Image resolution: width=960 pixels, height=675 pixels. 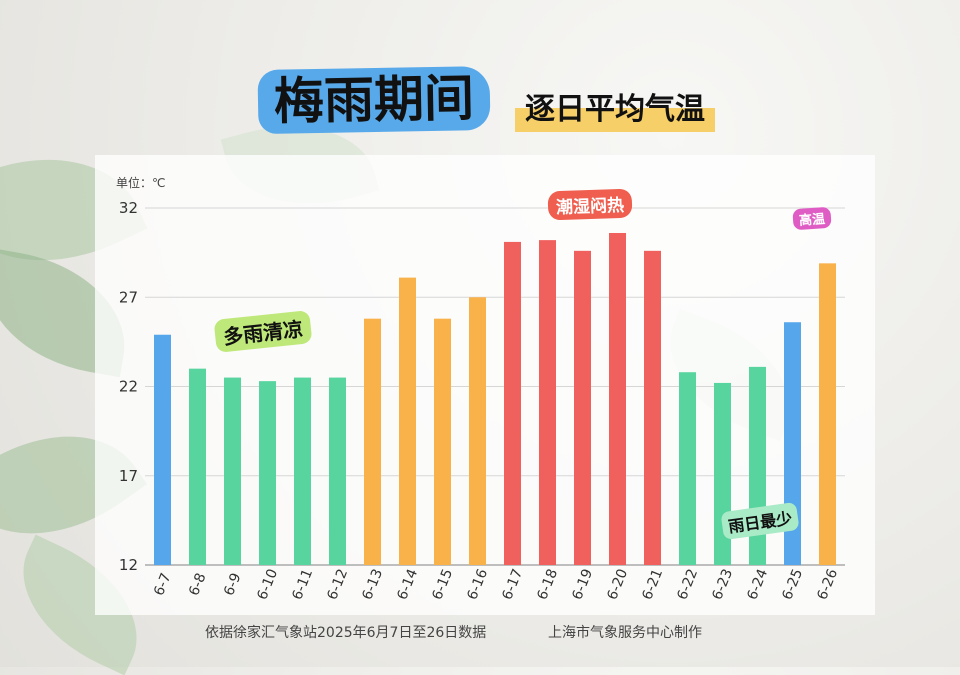 What do you see at coordinates (128, 387) in the screenshot?
I see `y-tick-label: 22` at bounding box center [128, 387].